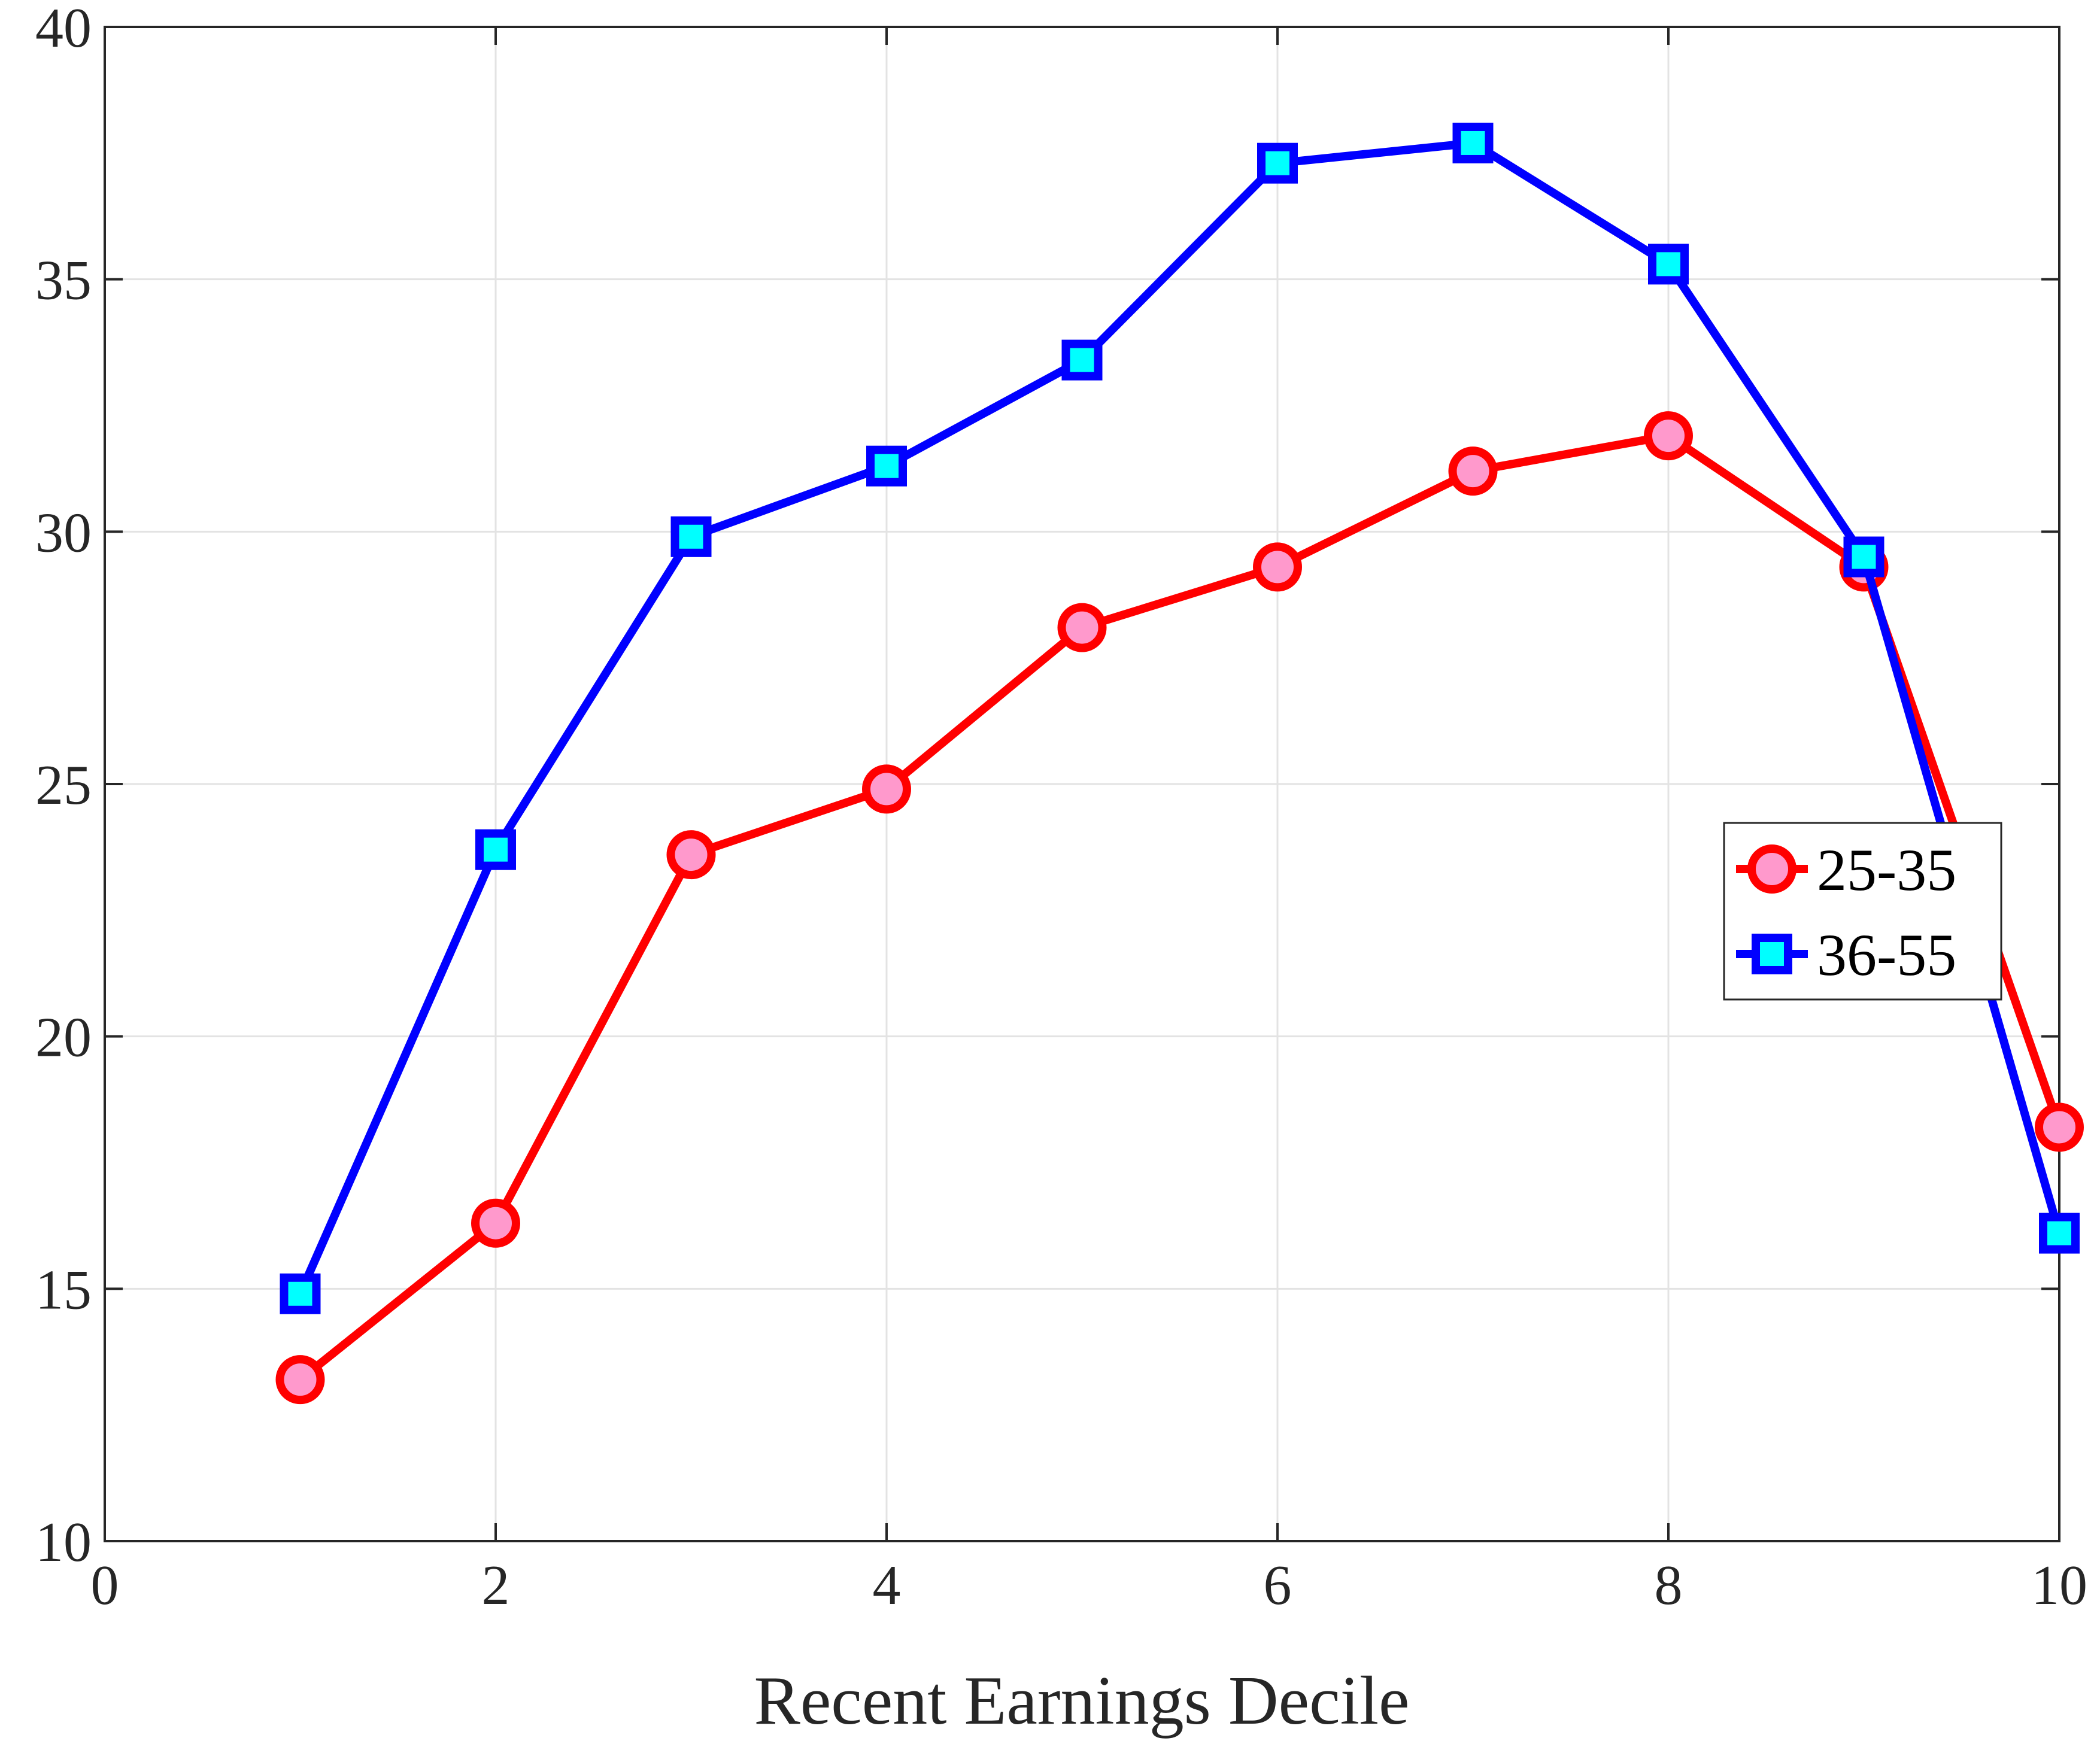  What do you see at coordinates (1669, 1585) in the screenshot?
I see `x-tick-label: 8` at bounding box center [1669, 1585].